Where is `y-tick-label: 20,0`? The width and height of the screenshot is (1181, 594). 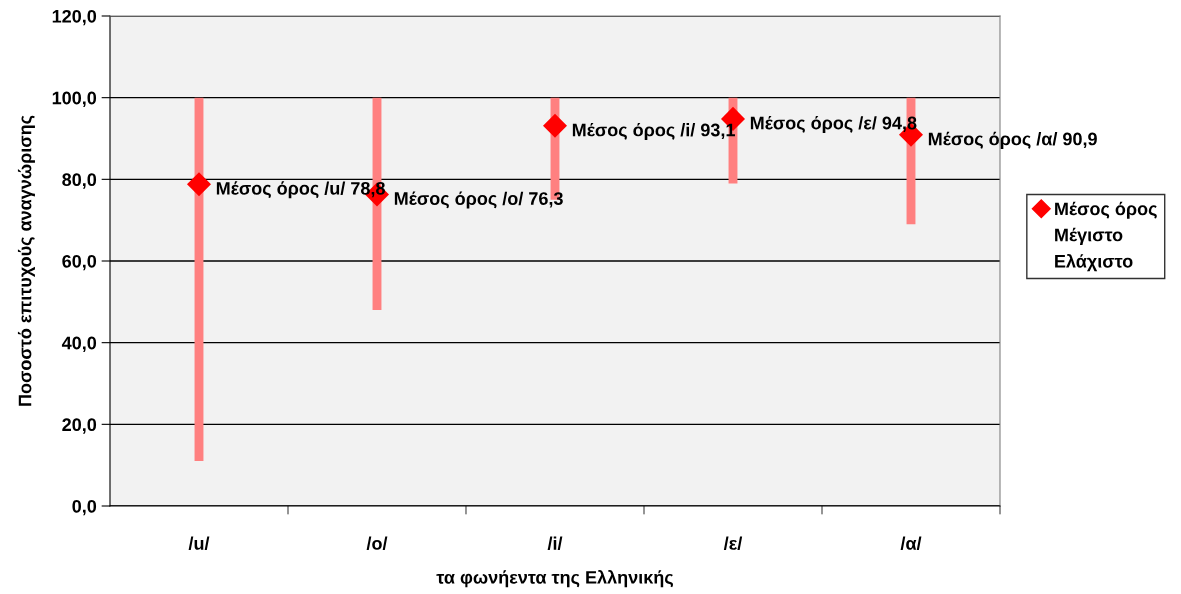
y-tick-label: 20,0 is located at coordinates (79, 426).